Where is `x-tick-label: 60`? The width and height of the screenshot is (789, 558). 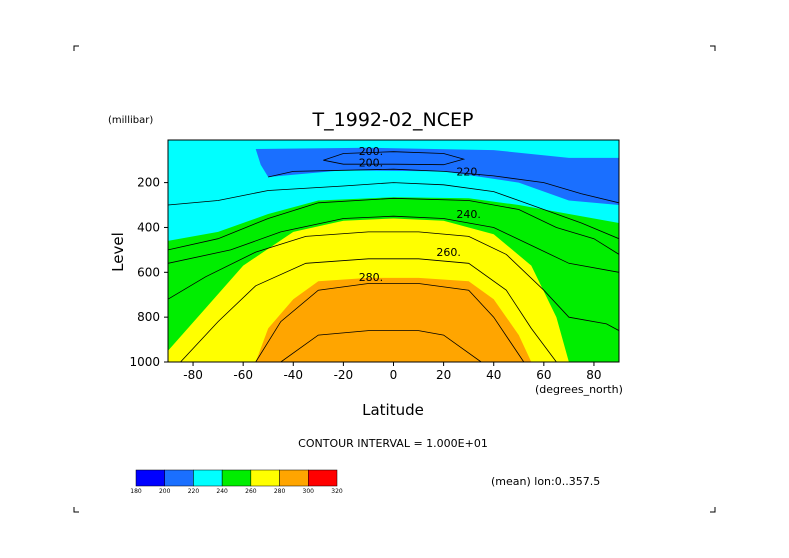
x-tick-label: 60 is located at coordinates (543, 375).